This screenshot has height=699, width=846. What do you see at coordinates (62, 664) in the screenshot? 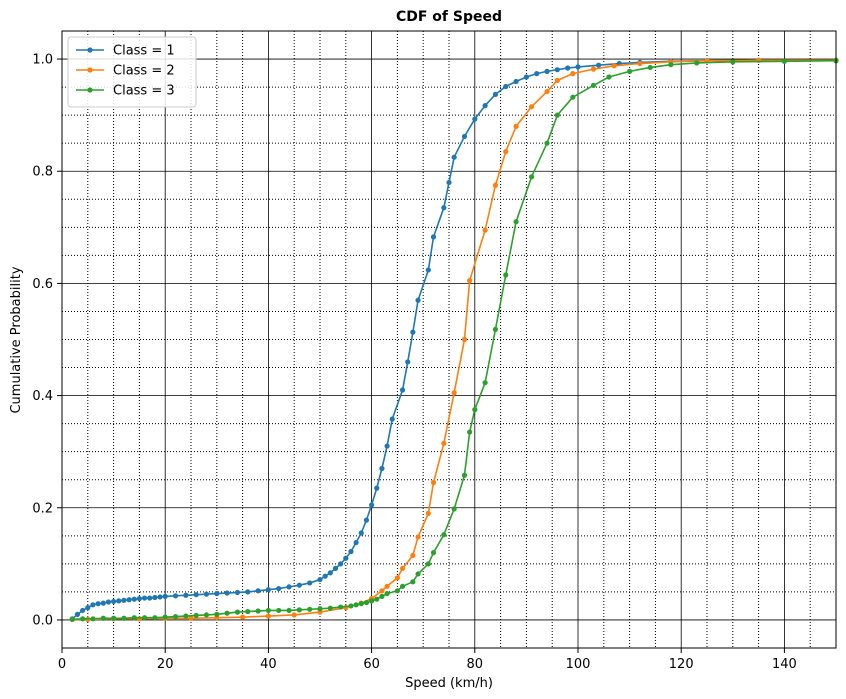
I see `x-tick-label: 0` at bounding box center [62, 664].